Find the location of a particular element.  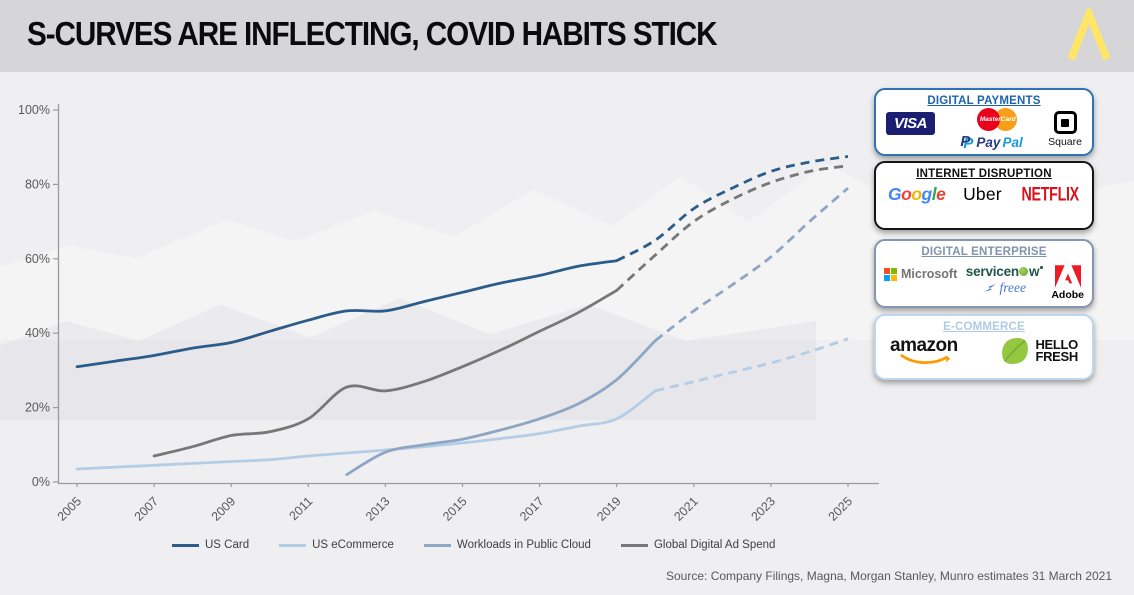

line-workloads-public-cloud-forecast is located at coordinates (751, 264).